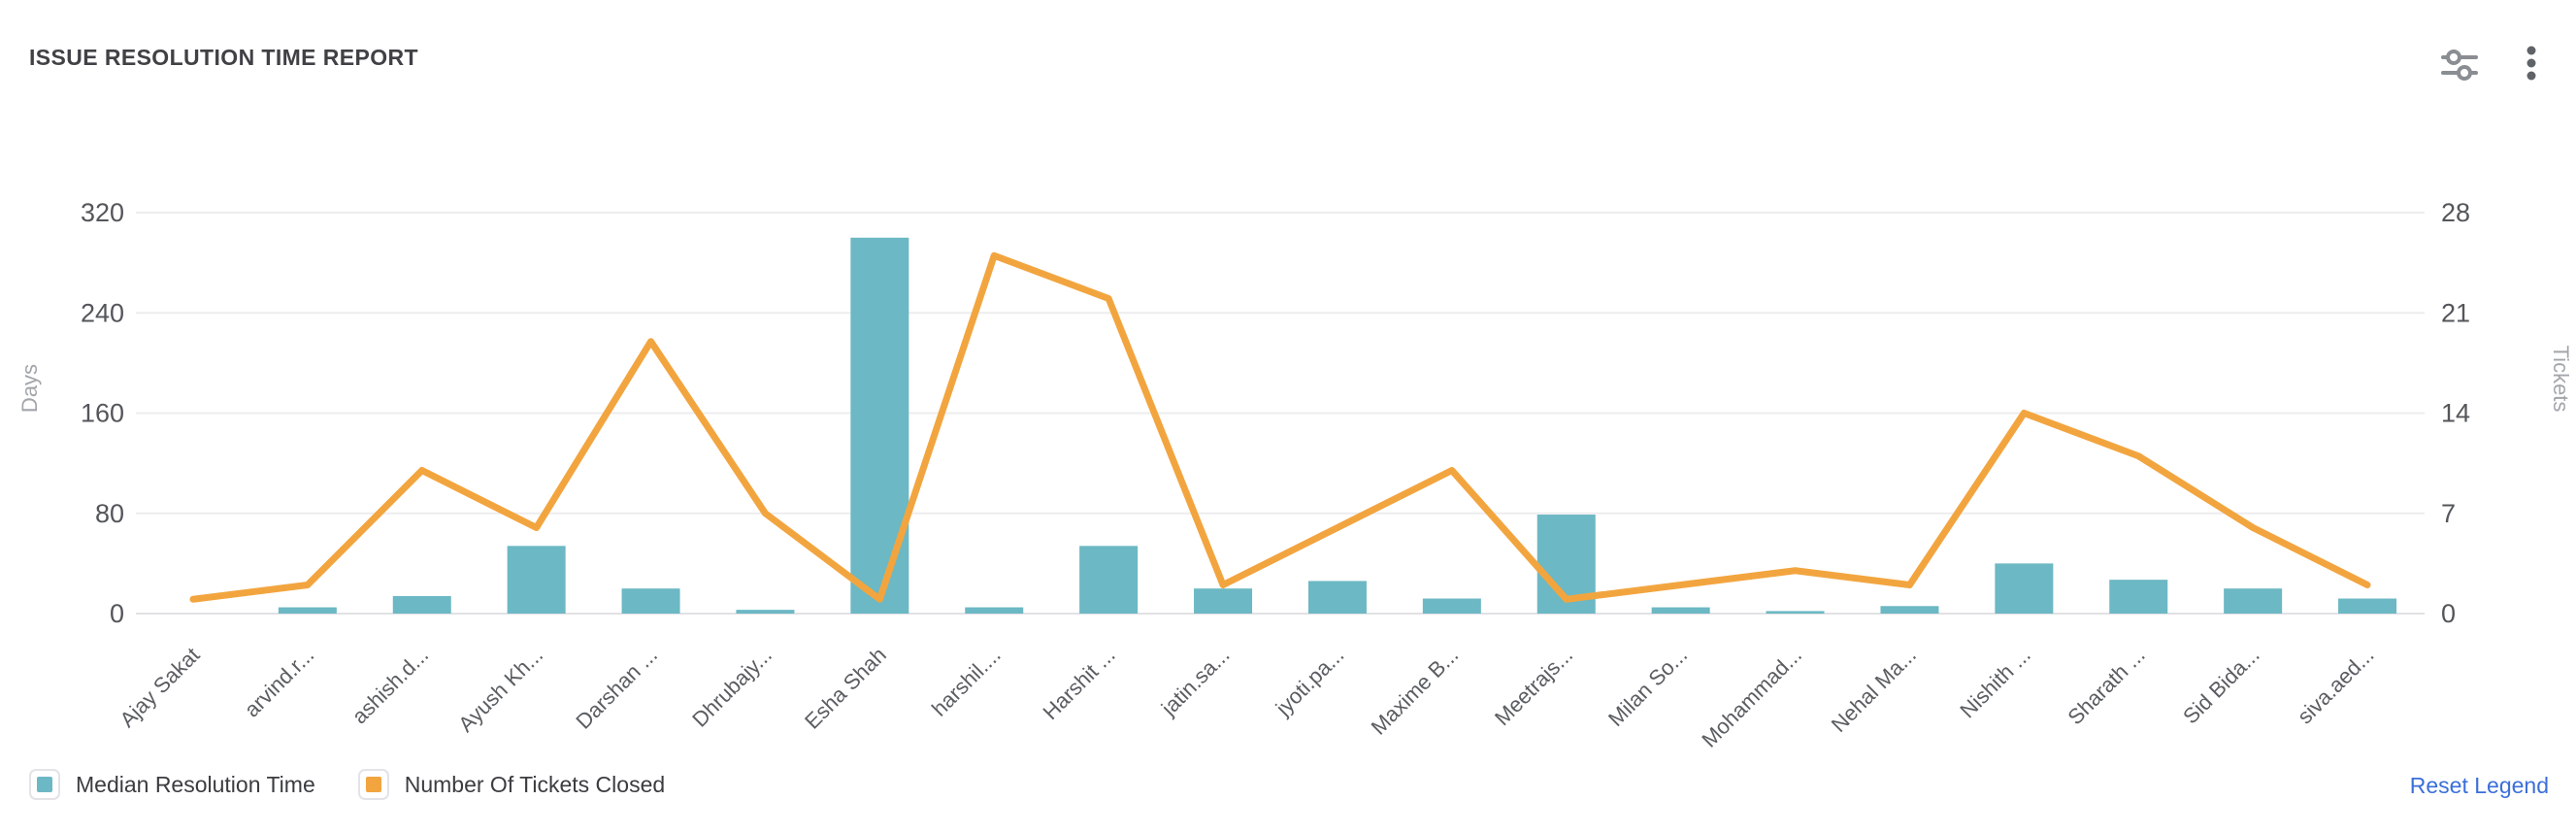 The height and width of the screenshot is (833, 2576). Describe the element at coordinates (2455, 413) in the screenshot. I see `right-axis-tick-label: 14` at that location.